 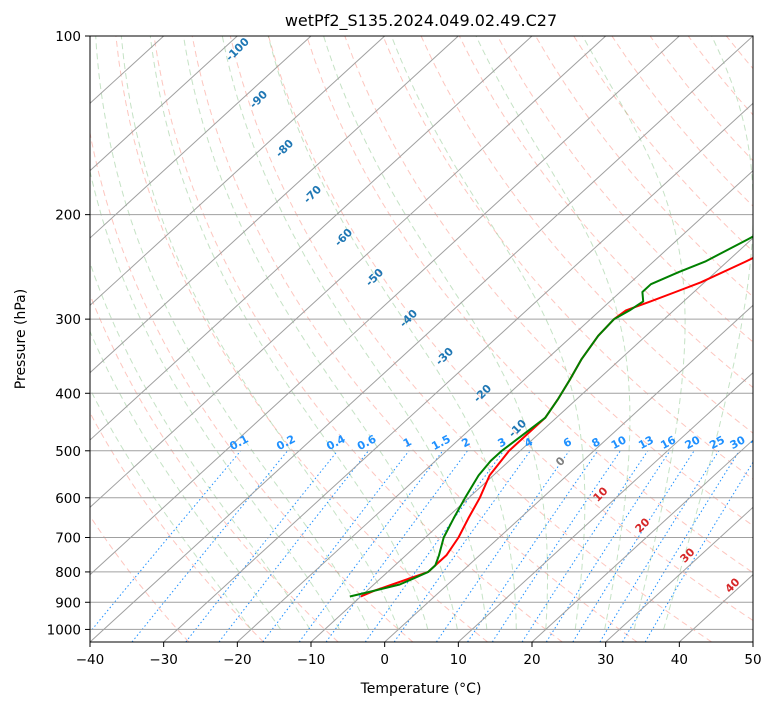 What do you see at coordinates (311, 660) in the screenshot?
I see `x-tick-label: −10` at bounding box center [311, 660].